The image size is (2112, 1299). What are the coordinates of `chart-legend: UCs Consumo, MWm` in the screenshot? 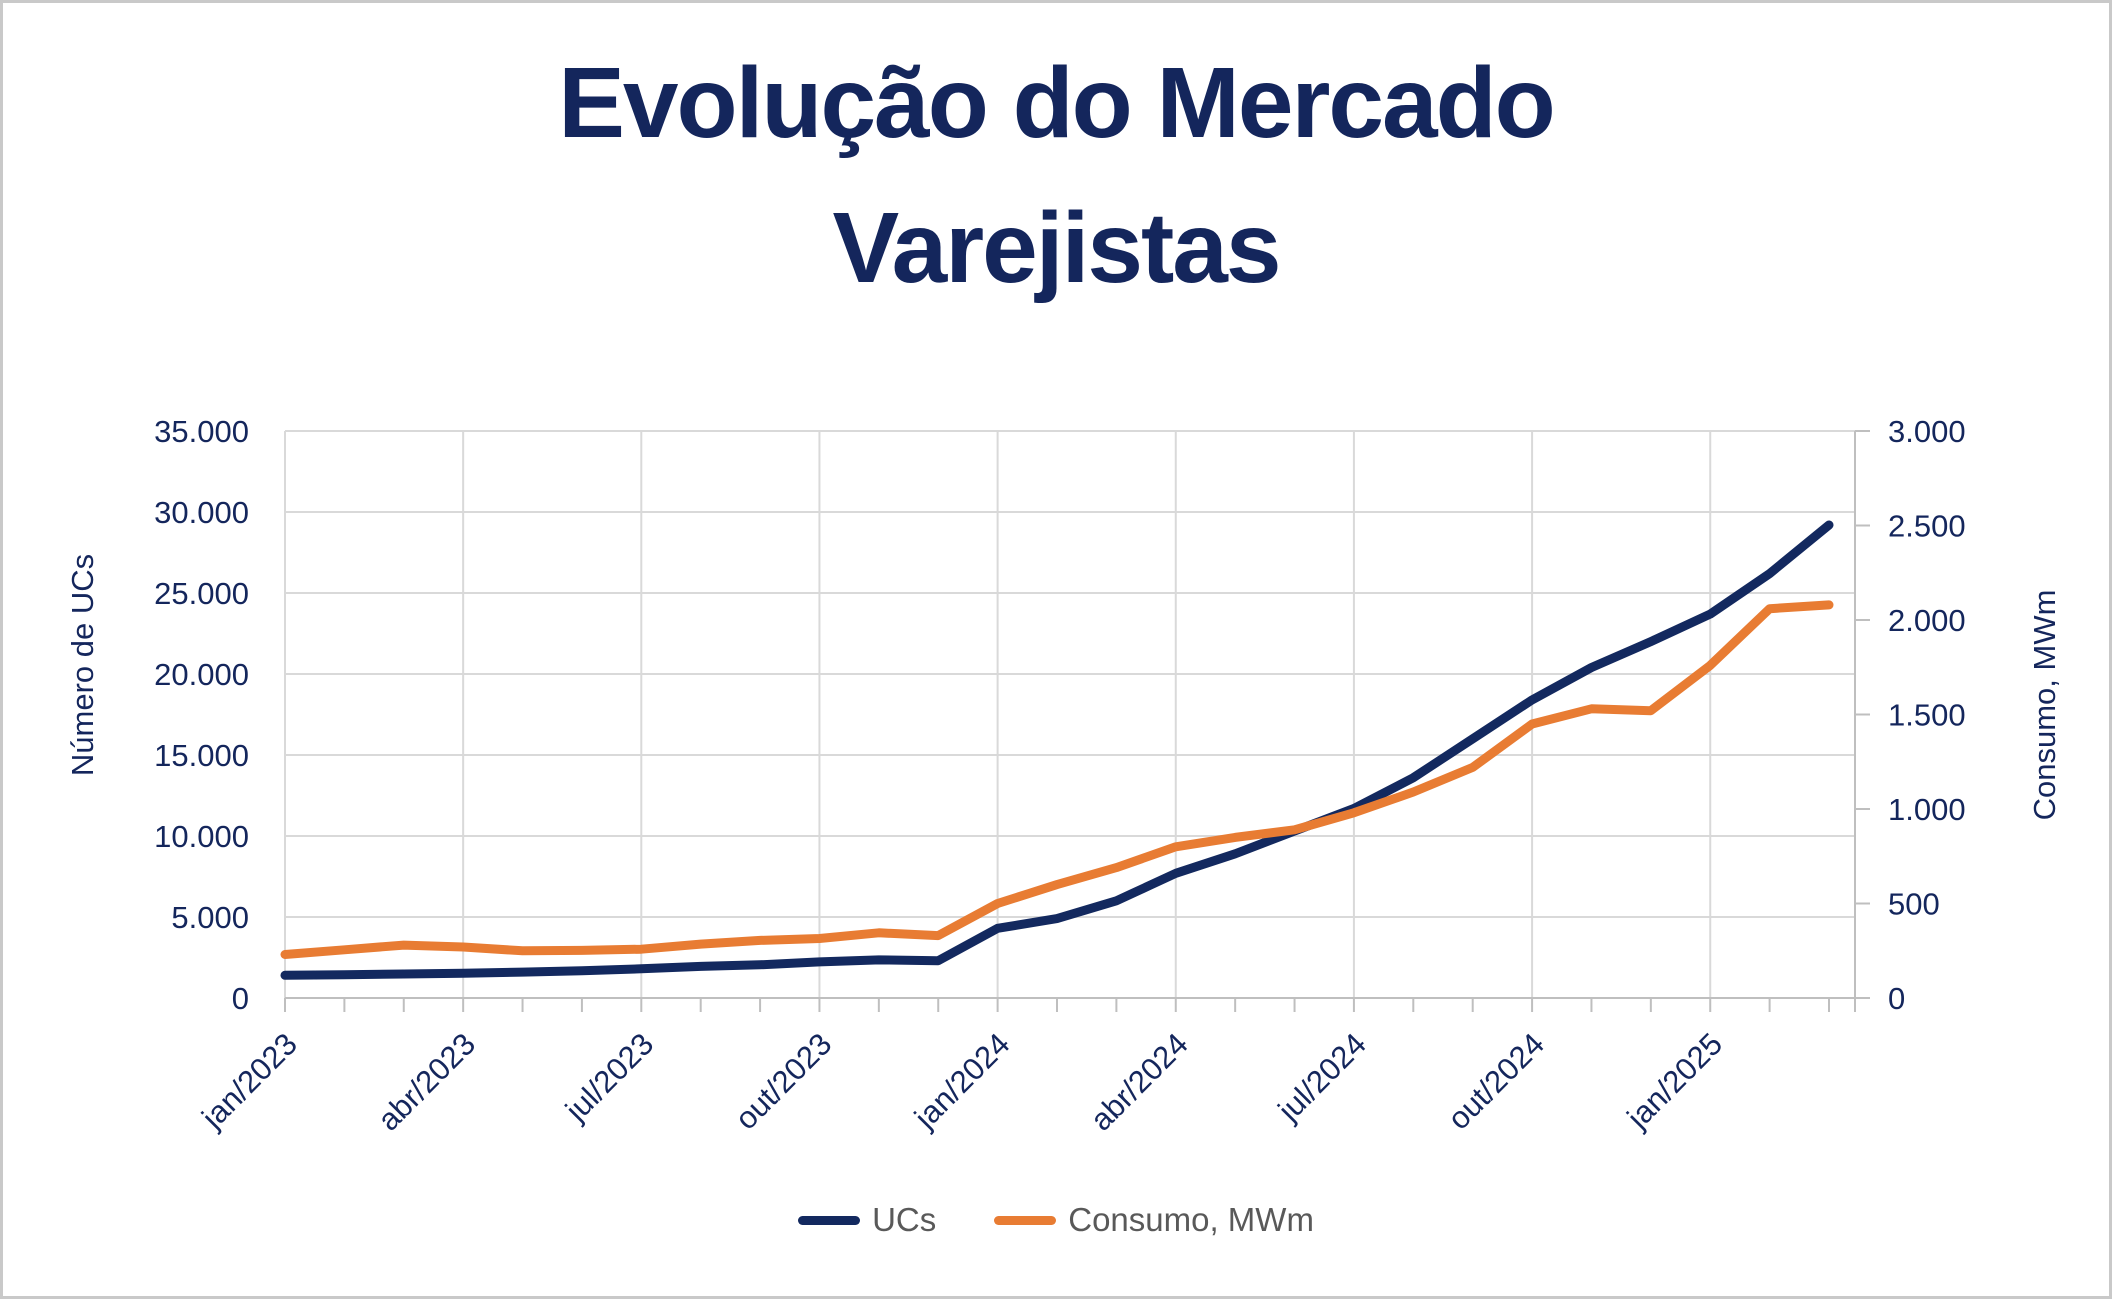 It's located at (1056, 1220).